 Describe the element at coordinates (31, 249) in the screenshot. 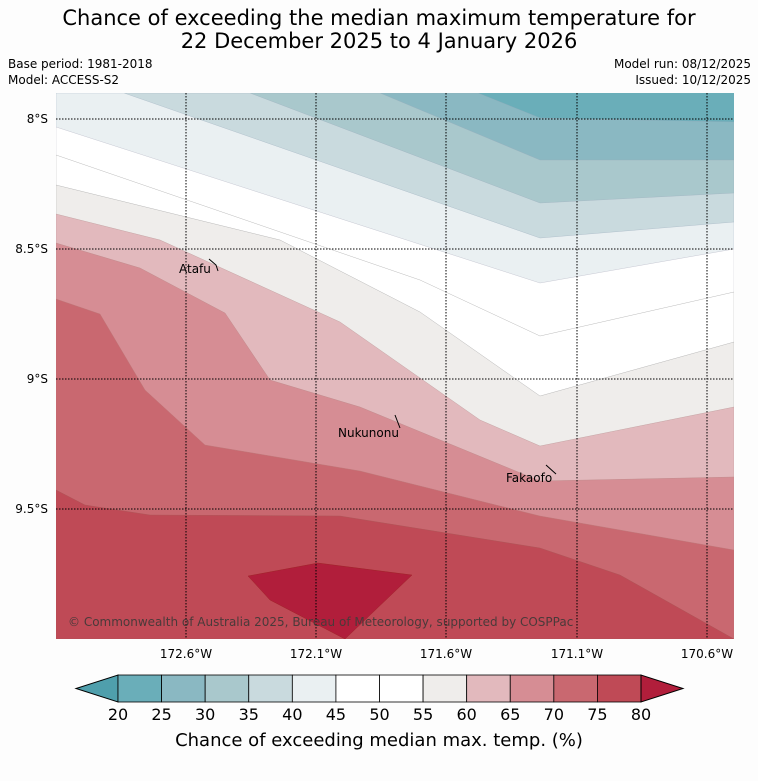

I see `lat-label: 8.5°S` at that location.